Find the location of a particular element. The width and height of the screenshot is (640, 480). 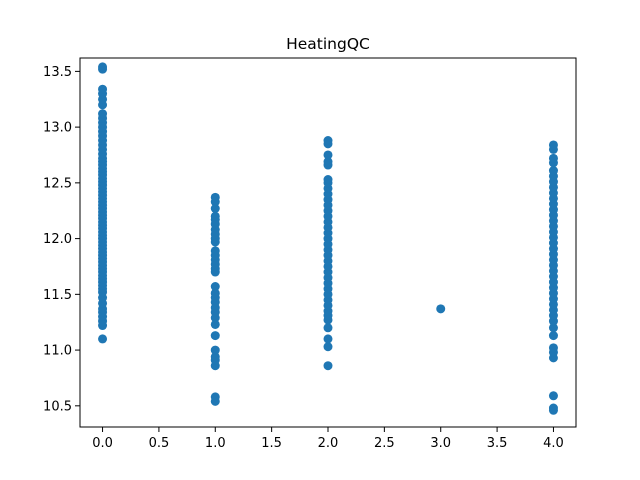

x-tick-label: 2.0 is located at coordinates (328, 443).